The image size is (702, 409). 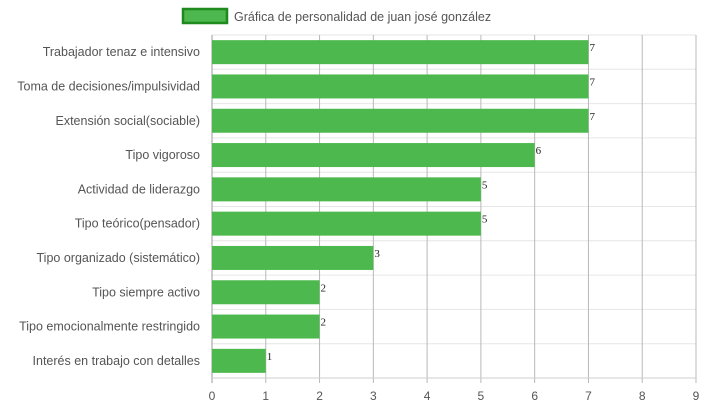 What do you see at coordinates (162, 155) in the screenshot?
I see `category-label: Tipo vigoroso` at bounding box center [162, 155].